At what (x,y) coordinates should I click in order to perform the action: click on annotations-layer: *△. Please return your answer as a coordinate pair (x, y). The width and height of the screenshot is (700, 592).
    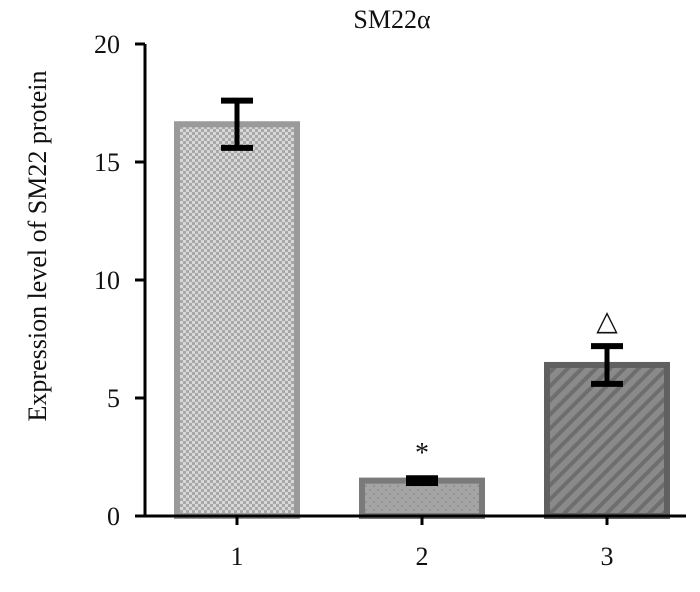
    Looking at the image, I should click on (516, 387).